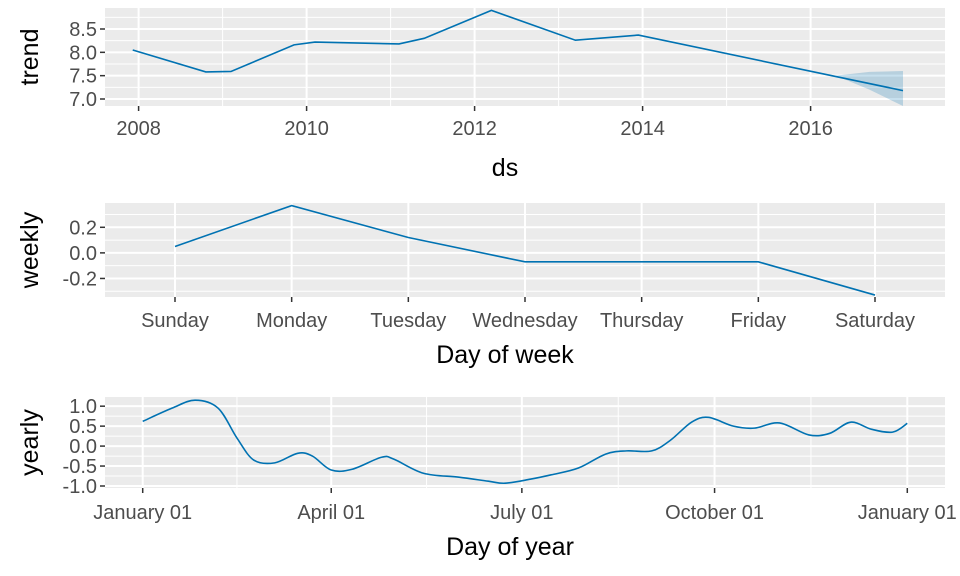 This screenshot has width=960, height=576. Describe the element at coordinates (510, 547) in the screenshot. I see `yearly-x-axis-title: Day of year` at that location.